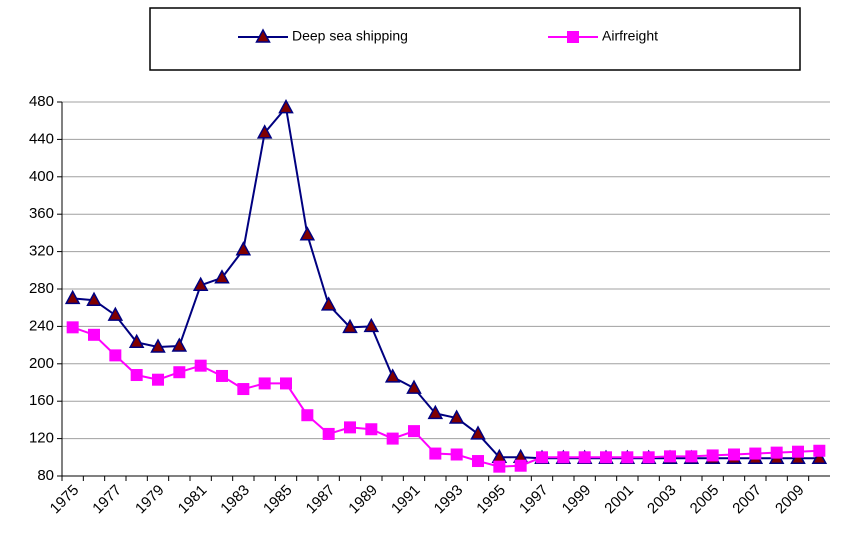  Describe the element at coordinates (65, 500) in the screenshot. I see `x-tick-label: 1975` at that location.